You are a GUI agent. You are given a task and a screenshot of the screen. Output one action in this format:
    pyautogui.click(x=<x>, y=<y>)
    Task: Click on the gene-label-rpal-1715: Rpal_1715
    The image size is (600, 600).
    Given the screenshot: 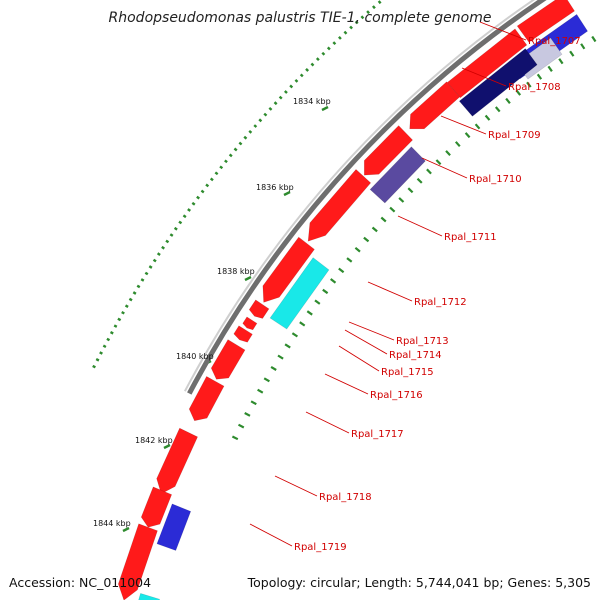 What is the action you would take?
    pyautogui.click(x=407, y=372)
    